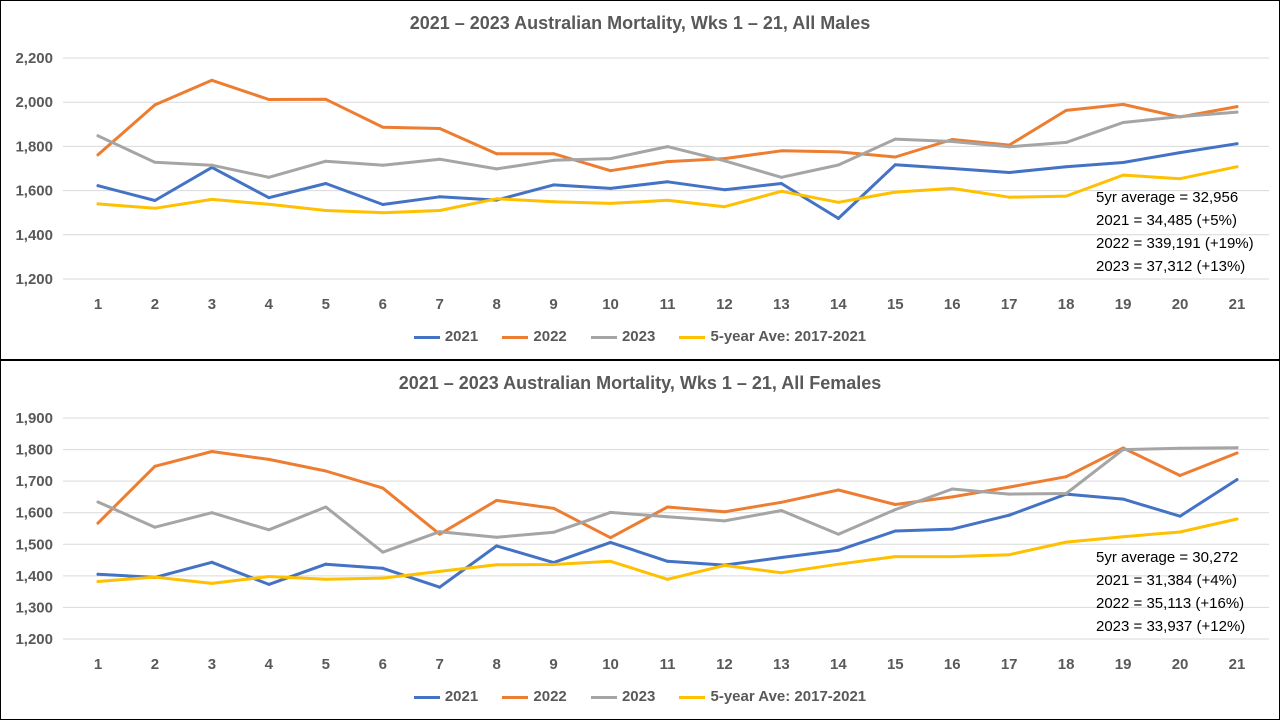 The width and height of the screenshot is (1280, 720). What do you see at coordinates (622, 696) in the screenshot?
I see `legend-item-2023: 2023` at bounding box center [622, 696].